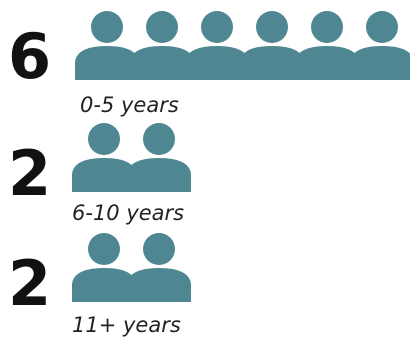  Describe the element at coordinates (29, 56) in the screenshot. I see `count-label: 6` at that location.